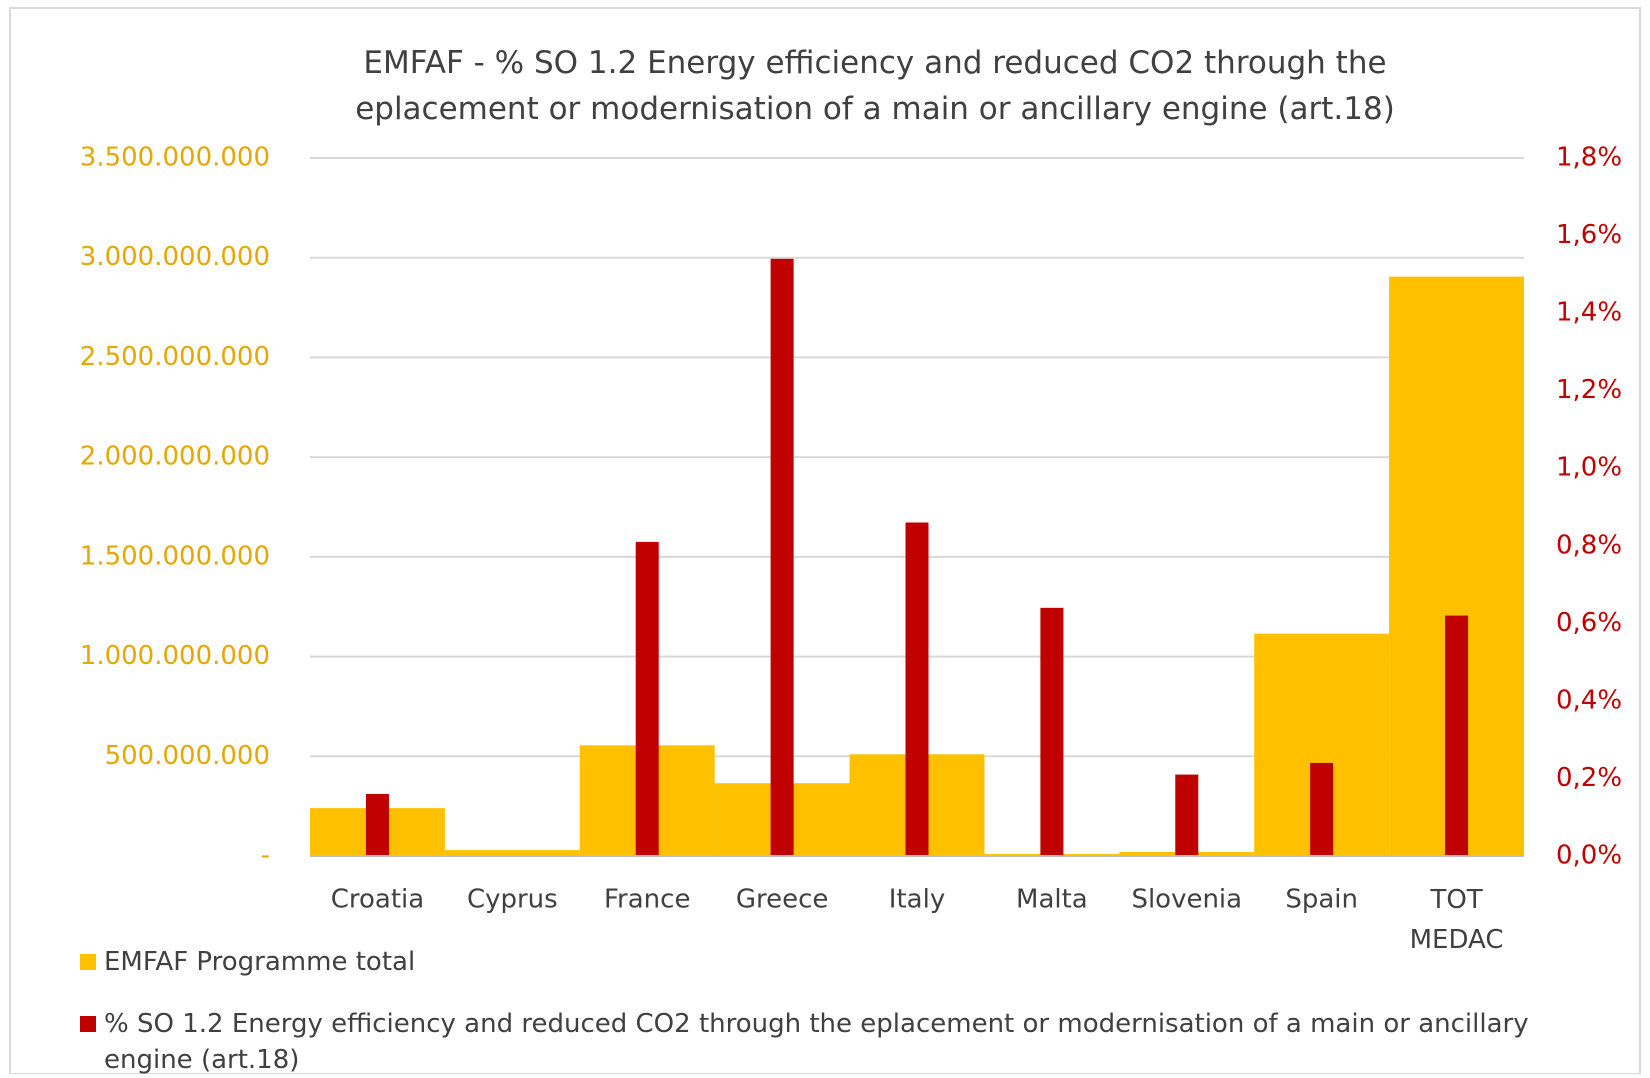 This screenshot has width=1650, height=1078. What do you see at coordinates (1589, 545) in the screenshot?
I see `y2-tick-label: 0,8%` at bounding box center [1589, 545].